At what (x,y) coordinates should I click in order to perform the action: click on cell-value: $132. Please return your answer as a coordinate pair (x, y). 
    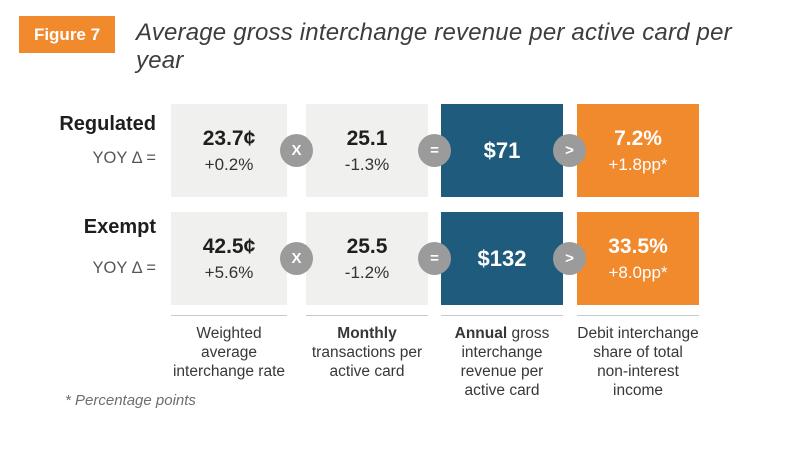
    Looking at the image, I should click on (502, 258).